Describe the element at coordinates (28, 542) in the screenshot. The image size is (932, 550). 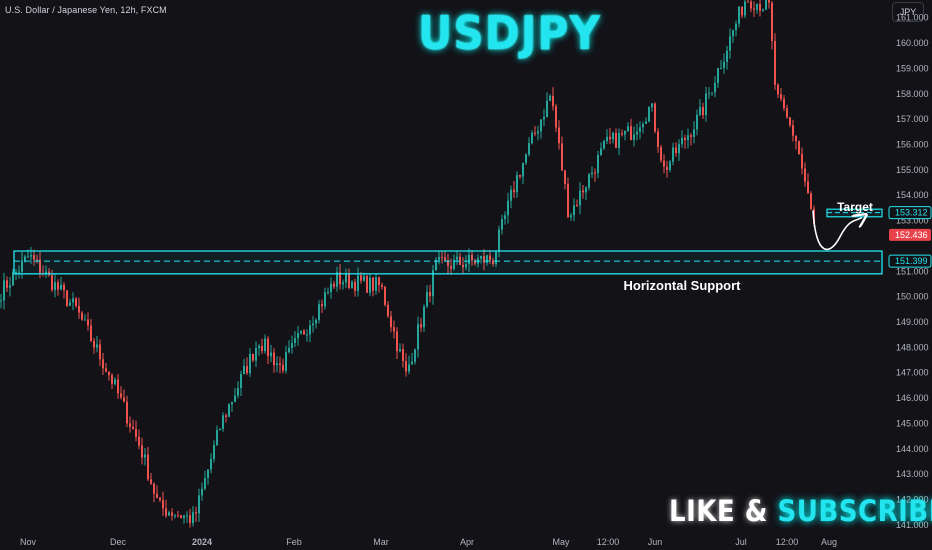
I see `time-tick-label: Nov` at that location.